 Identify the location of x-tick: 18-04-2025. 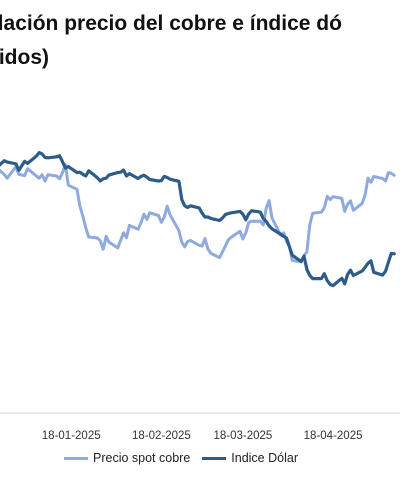
(333, 436).